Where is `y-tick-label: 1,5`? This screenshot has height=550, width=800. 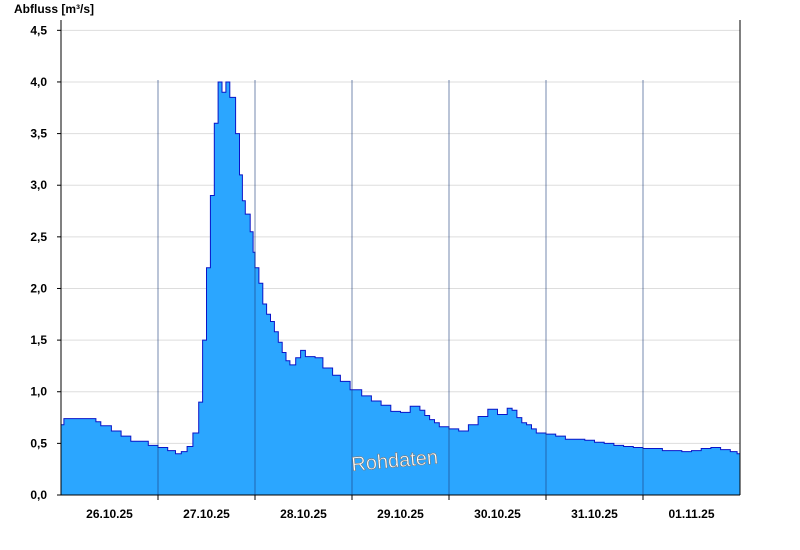 y-tick-label: 1,5 is located at coordinates (38, 340).